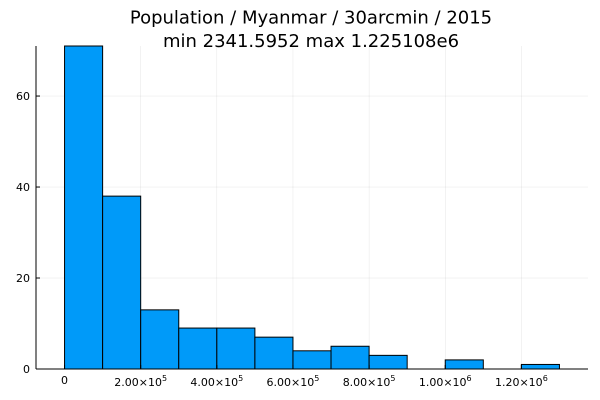 The image size is (600, 400). I want to click on x-tick-label: 1.00×10⁶, so click(445, 381).